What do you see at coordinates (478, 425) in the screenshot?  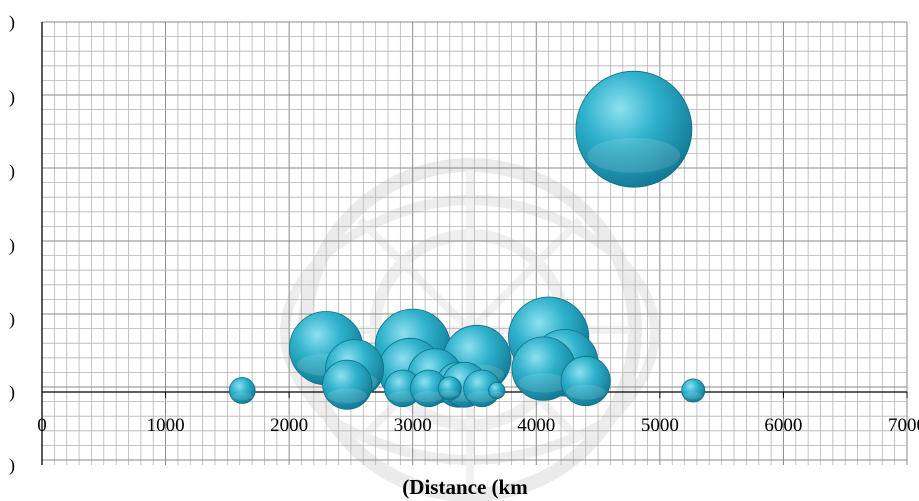 I see `x-tick-labels: 0 1000 2000 3000 4000 5000 6000 7000` at bounding box center [478, 425].